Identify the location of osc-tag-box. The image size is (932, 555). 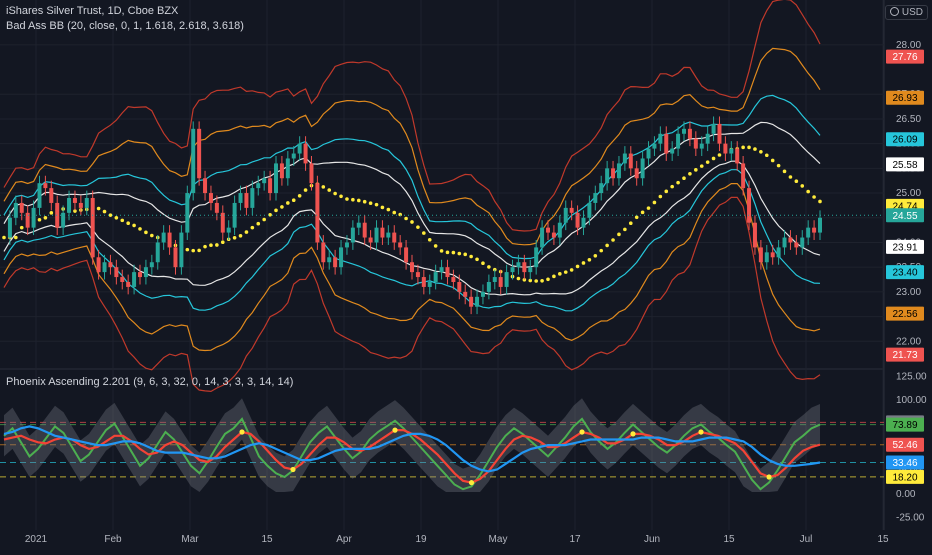
(905, 444).